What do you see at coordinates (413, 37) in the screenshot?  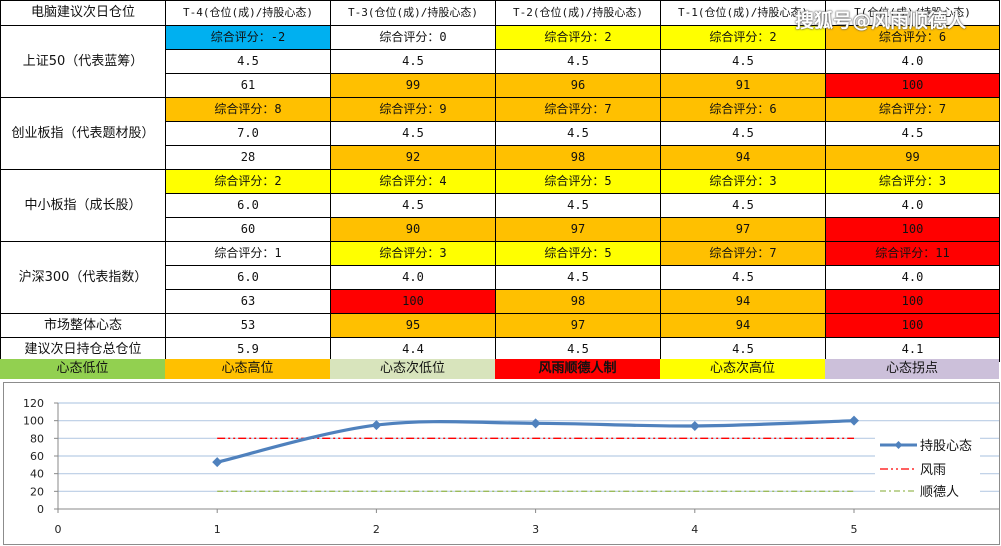 I see `score-cell: 综合评分：0` at bounding box center [413, 37].